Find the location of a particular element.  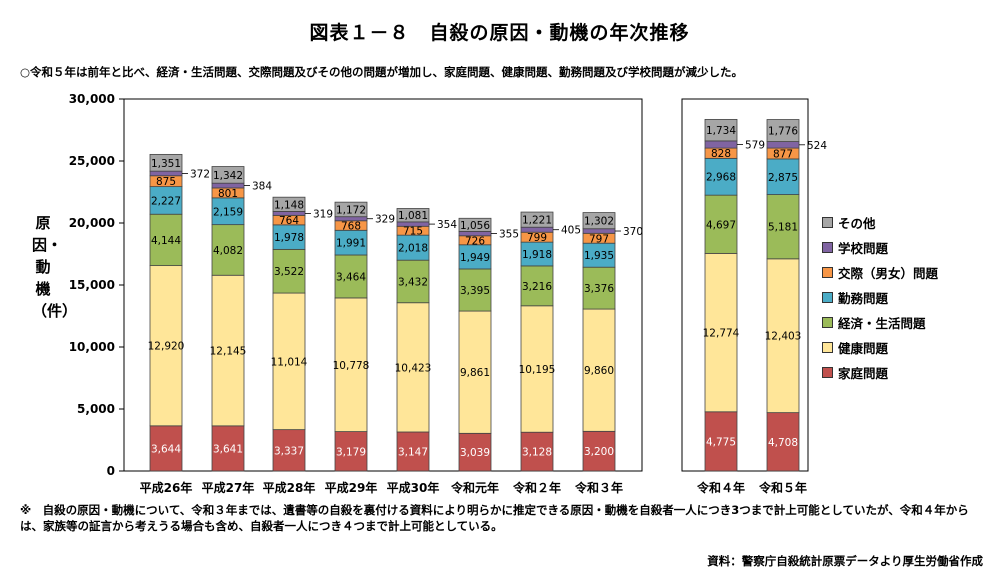

data-label: 1,949 is located at coordinates (475, 258).